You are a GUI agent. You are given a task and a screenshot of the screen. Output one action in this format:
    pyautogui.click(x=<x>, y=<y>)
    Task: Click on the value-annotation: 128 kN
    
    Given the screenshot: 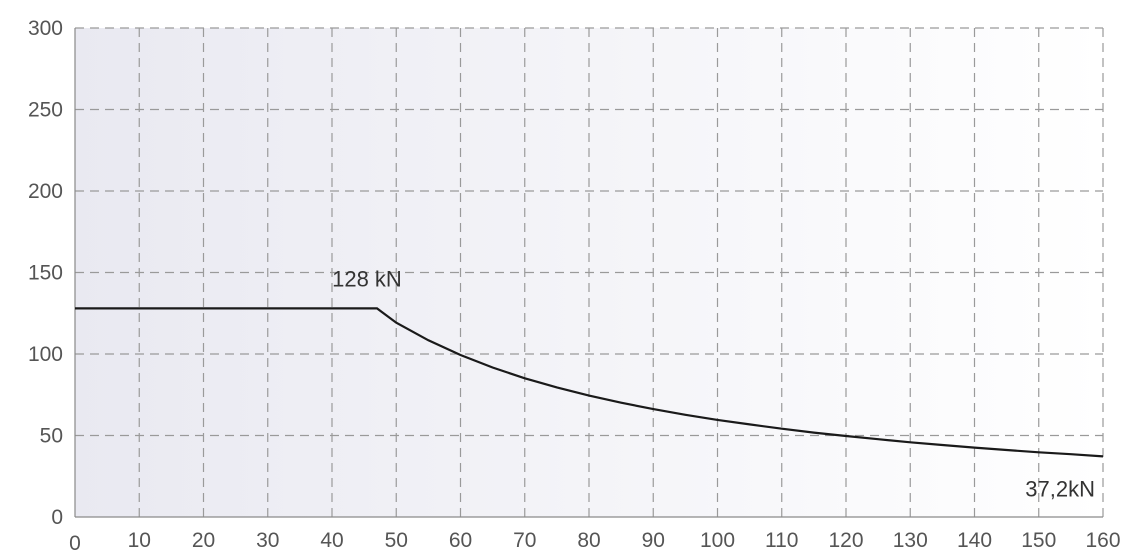 What is the action you would take?
    pyautogui.click(x=367, y=278)
    